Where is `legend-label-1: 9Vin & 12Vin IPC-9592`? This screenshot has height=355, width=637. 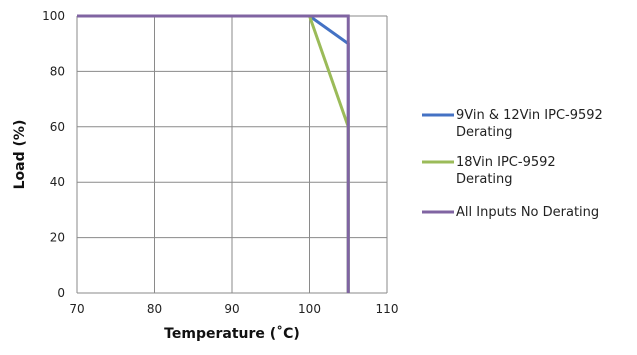
legend-label-1: 9Vin & 12Vin IPC-9592 is located at coordinates (529, 115).